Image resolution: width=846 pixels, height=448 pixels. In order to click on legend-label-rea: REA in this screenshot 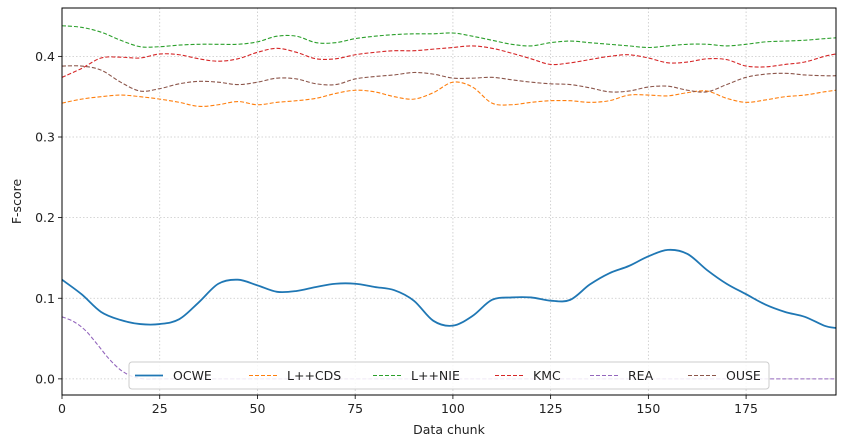, I will do `click(641, 375)`.